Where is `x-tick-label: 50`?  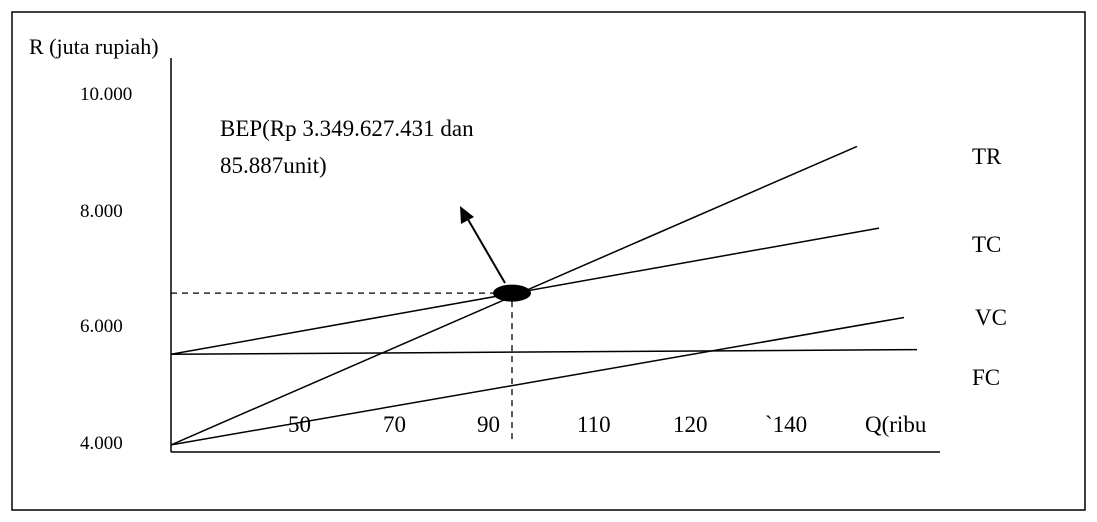
x-tick-label: 50 is located at coordinates (299, 424).